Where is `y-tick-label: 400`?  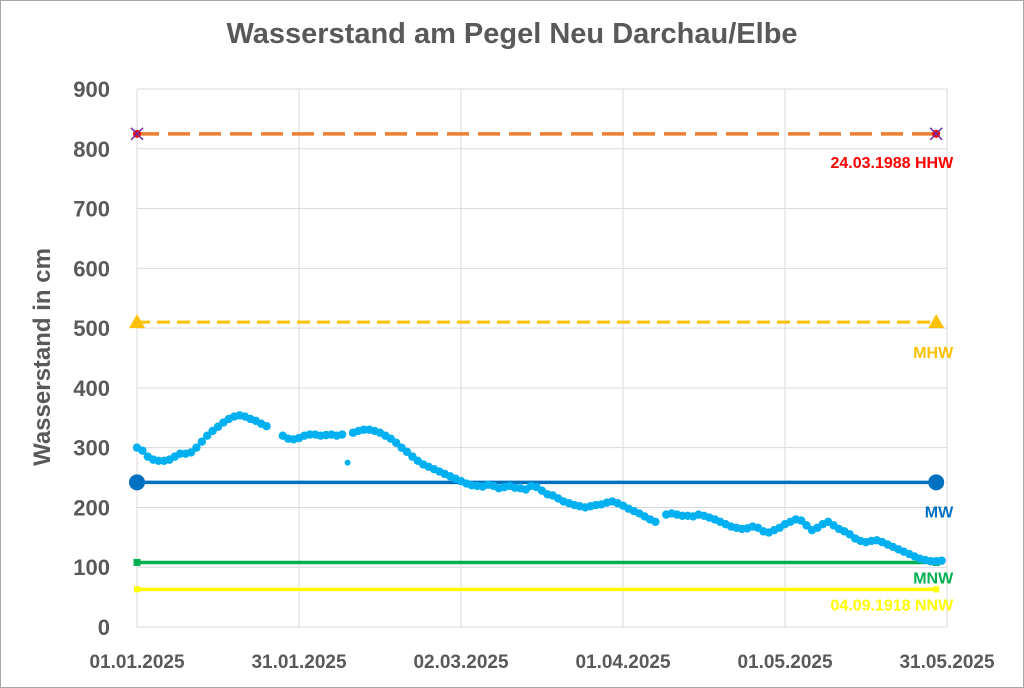
y-tick-label: 400 is located at coordinates (91, 388).